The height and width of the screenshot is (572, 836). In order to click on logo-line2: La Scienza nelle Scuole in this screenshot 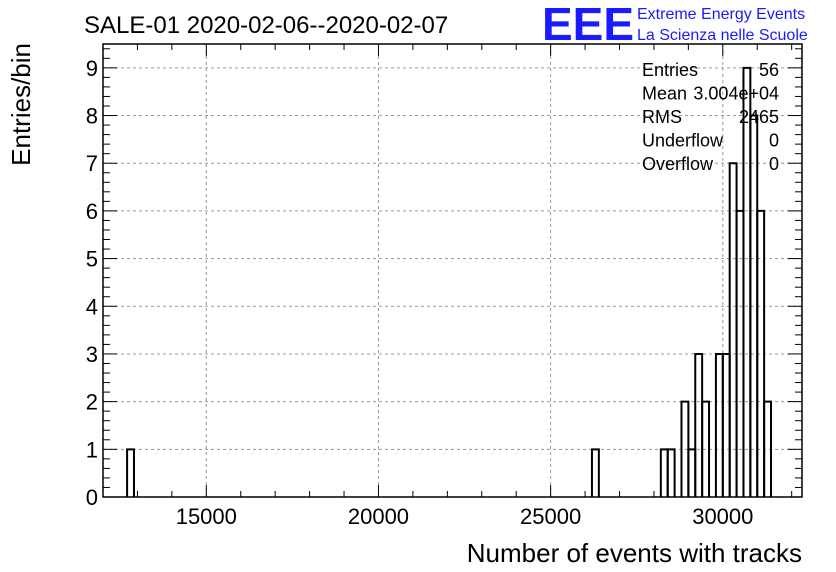, I will do `click(722, 35)`.